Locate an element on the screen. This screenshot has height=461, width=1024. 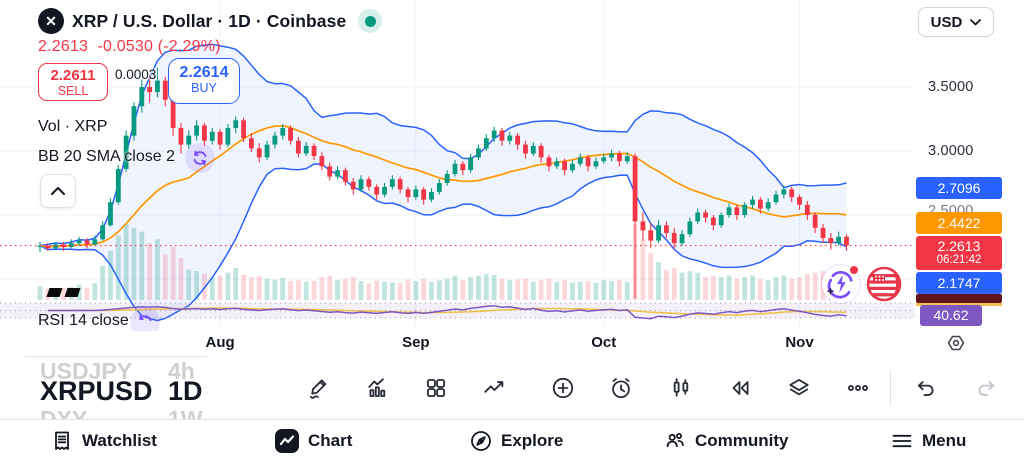
collapse-panel-button is located at coordinates (58, 191).